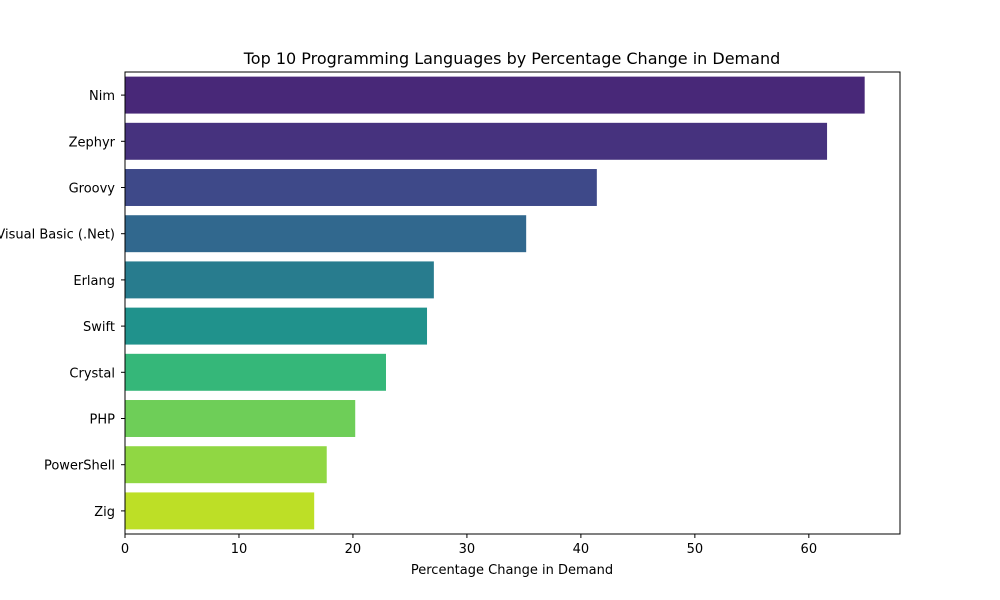  What do you see at coordinates (239, 549) in the screenshot?
I see `x-tick-label: 10` at bounding box center [239, 549].